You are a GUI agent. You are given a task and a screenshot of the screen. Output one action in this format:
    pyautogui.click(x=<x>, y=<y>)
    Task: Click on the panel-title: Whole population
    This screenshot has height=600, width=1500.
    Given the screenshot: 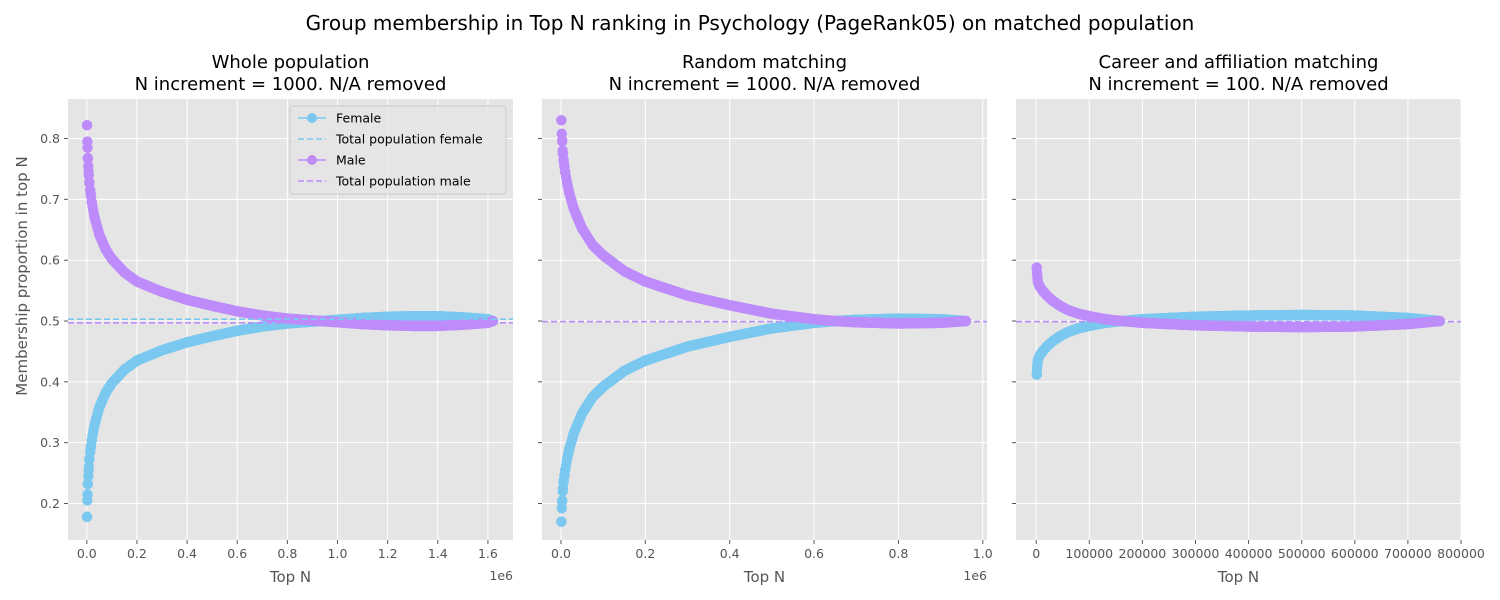 What is the action you would take?
    pyautogui.click(x=291, y=62)
    